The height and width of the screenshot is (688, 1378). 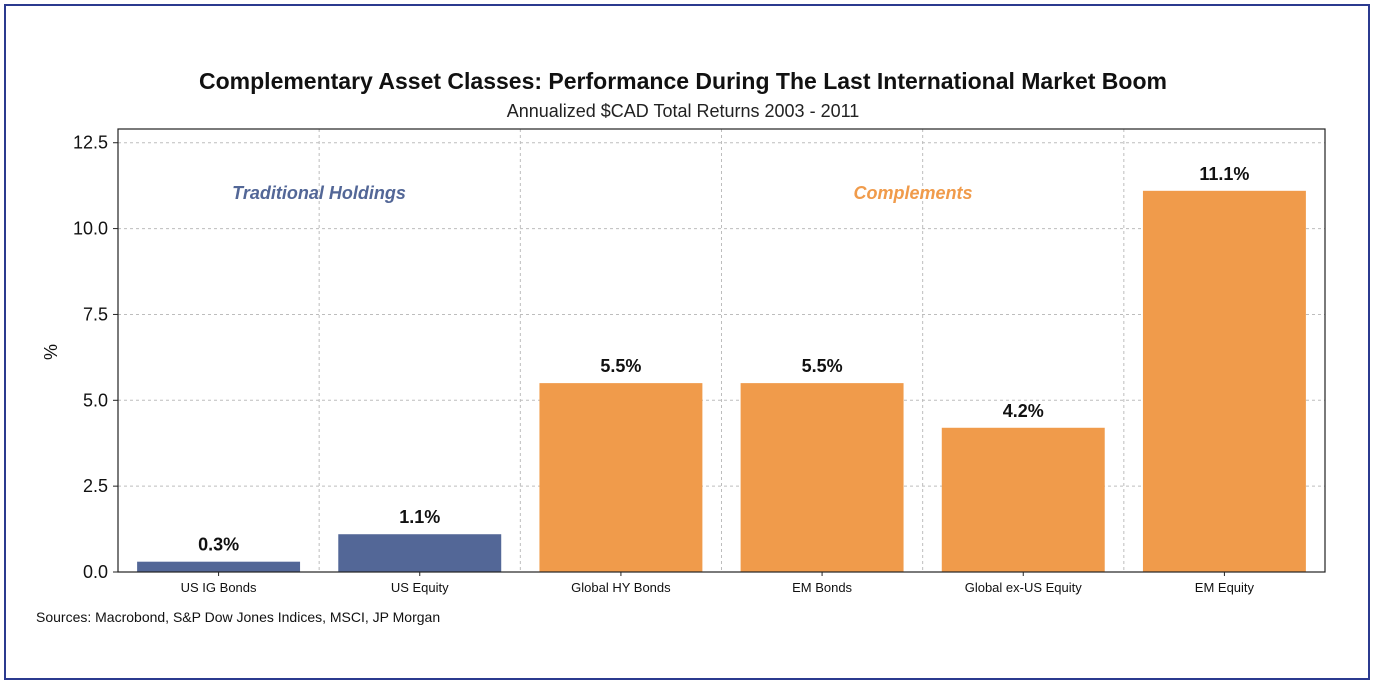 What do you see at coordinates (912, 193) in the screenshot?
I see `group-annotation: Complements` at bounding box center [912, 193].